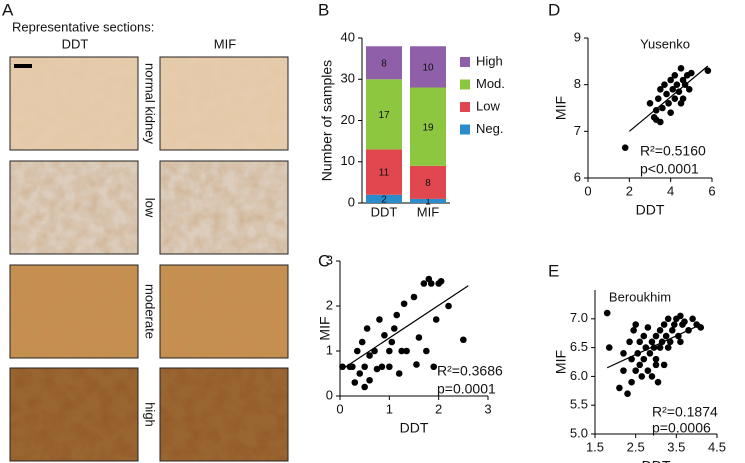 The width and height of the screenshot is (745, 463). Describe the element at coordinates (553, 270) in the screenshot. I see `panel-letter: E` at that location.